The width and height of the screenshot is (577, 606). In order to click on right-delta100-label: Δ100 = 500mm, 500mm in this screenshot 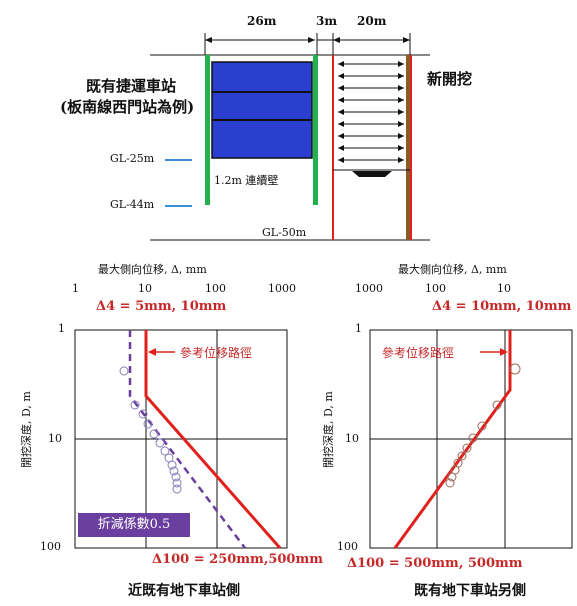, I will do `click(435, 563)`.